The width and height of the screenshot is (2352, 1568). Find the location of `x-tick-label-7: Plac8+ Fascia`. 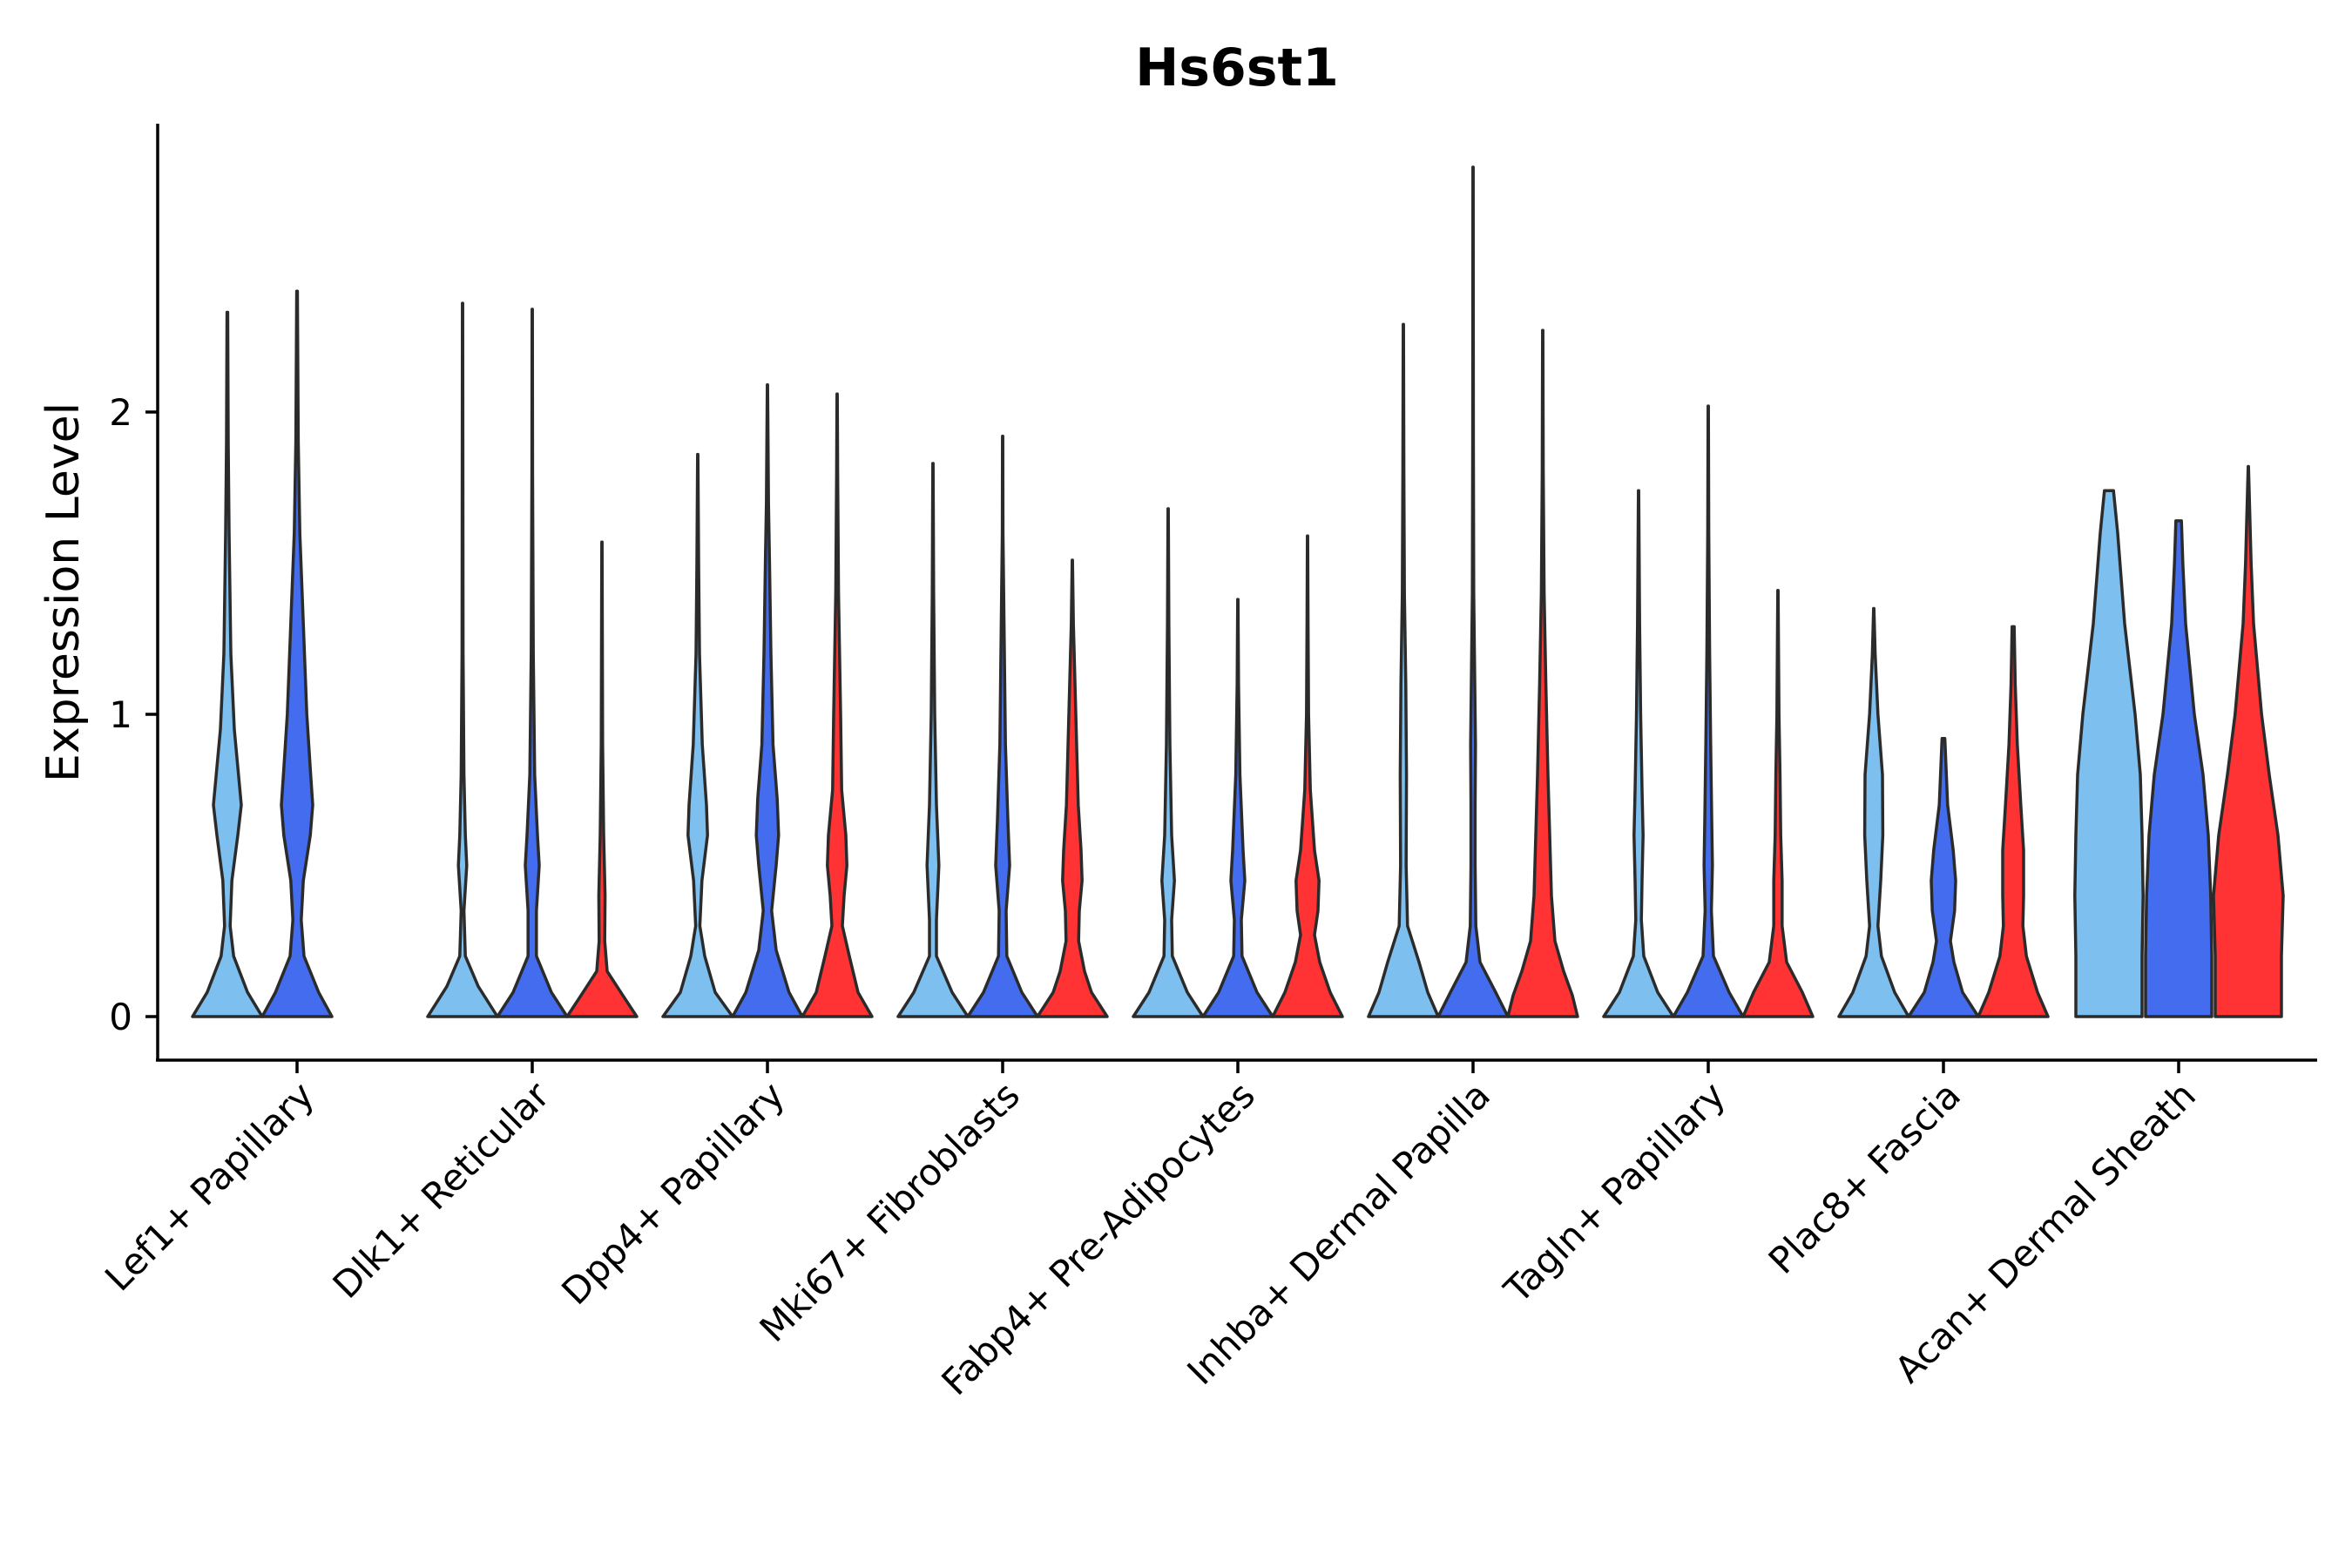

x-tick-label-7: Plac8+ Fascia is located at coordinates (1865, 1177).